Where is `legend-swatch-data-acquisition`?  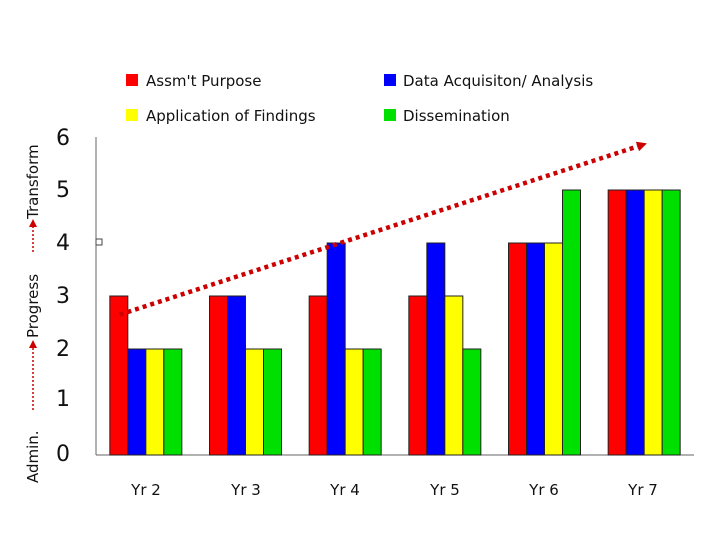 legend-swatch-data-acquisition is located at coordinates (390, 80).